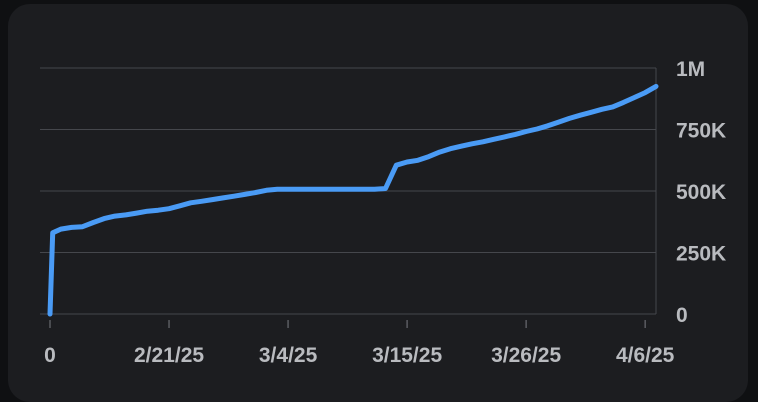 The image size is (758, 402). I want to click on y-tick-label: 1M, so click(690, 69).